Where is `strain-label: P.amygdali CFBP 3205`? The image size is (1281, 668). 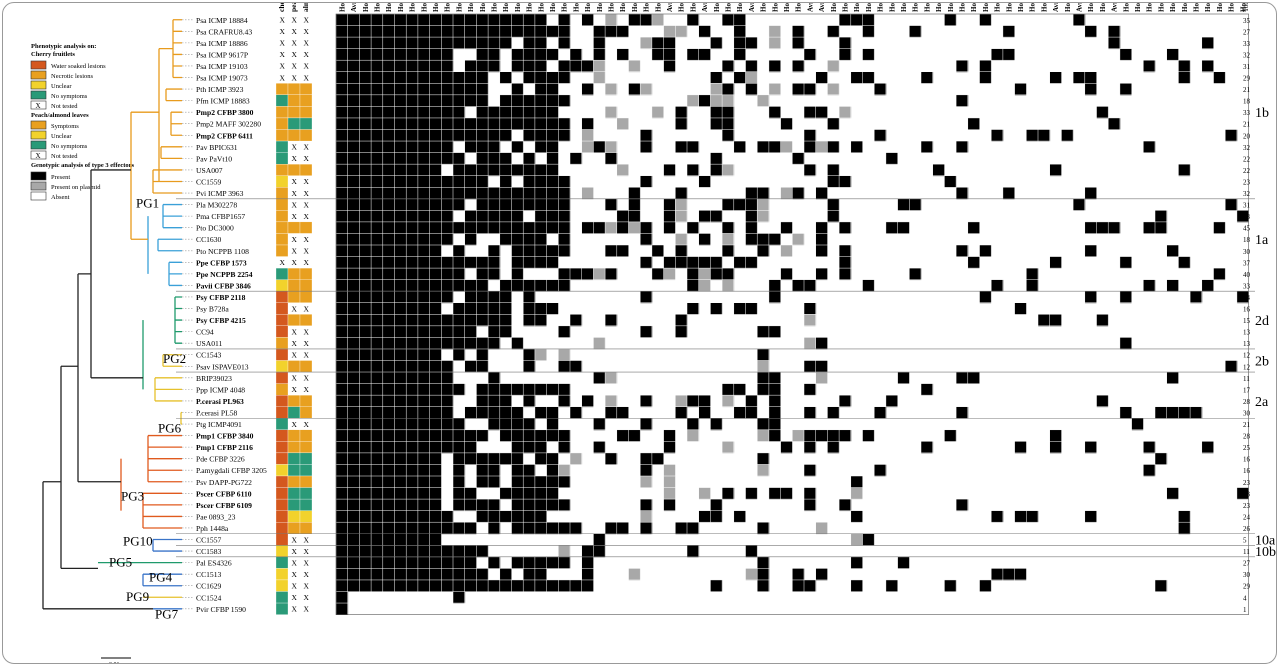
strain-label: P.amygdali CFBP 3205 is located at coordinates (231, 470).